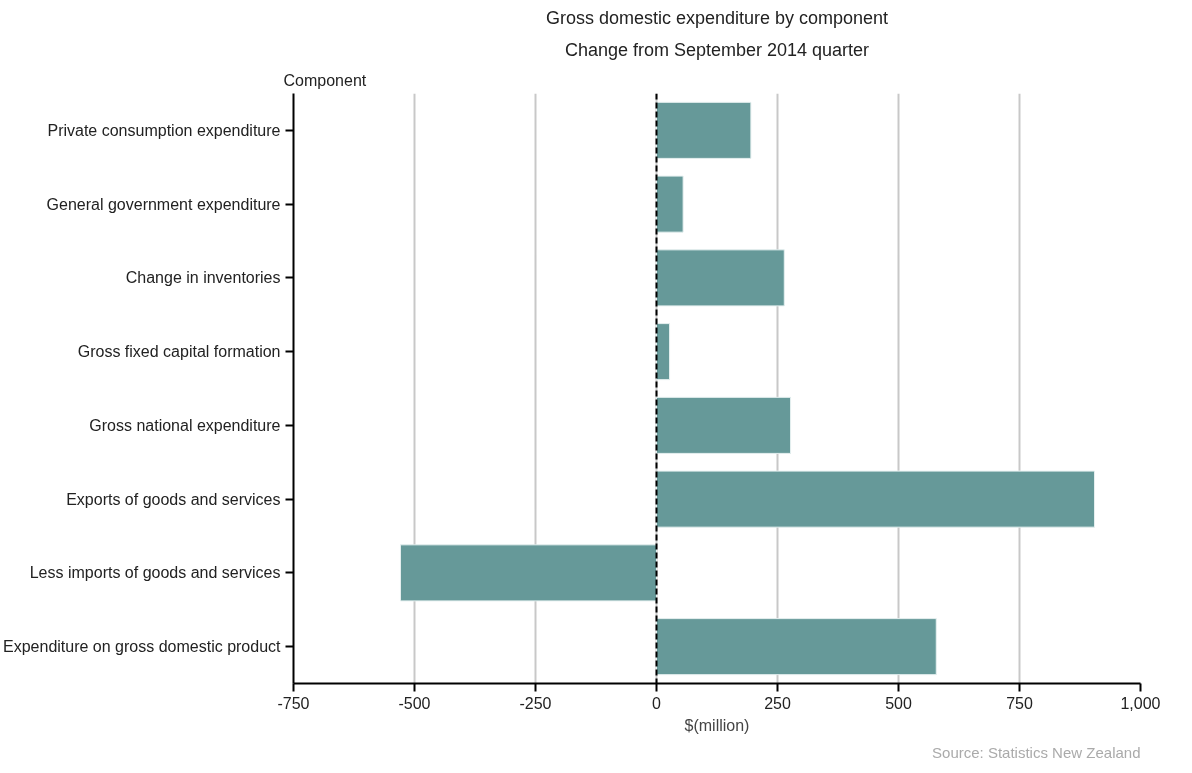 The width and height of the screenshot is (1192, 773). Describe the element at coordinates (293, 703) in the screenshot. I see `x-tick-label: -750` at that location.